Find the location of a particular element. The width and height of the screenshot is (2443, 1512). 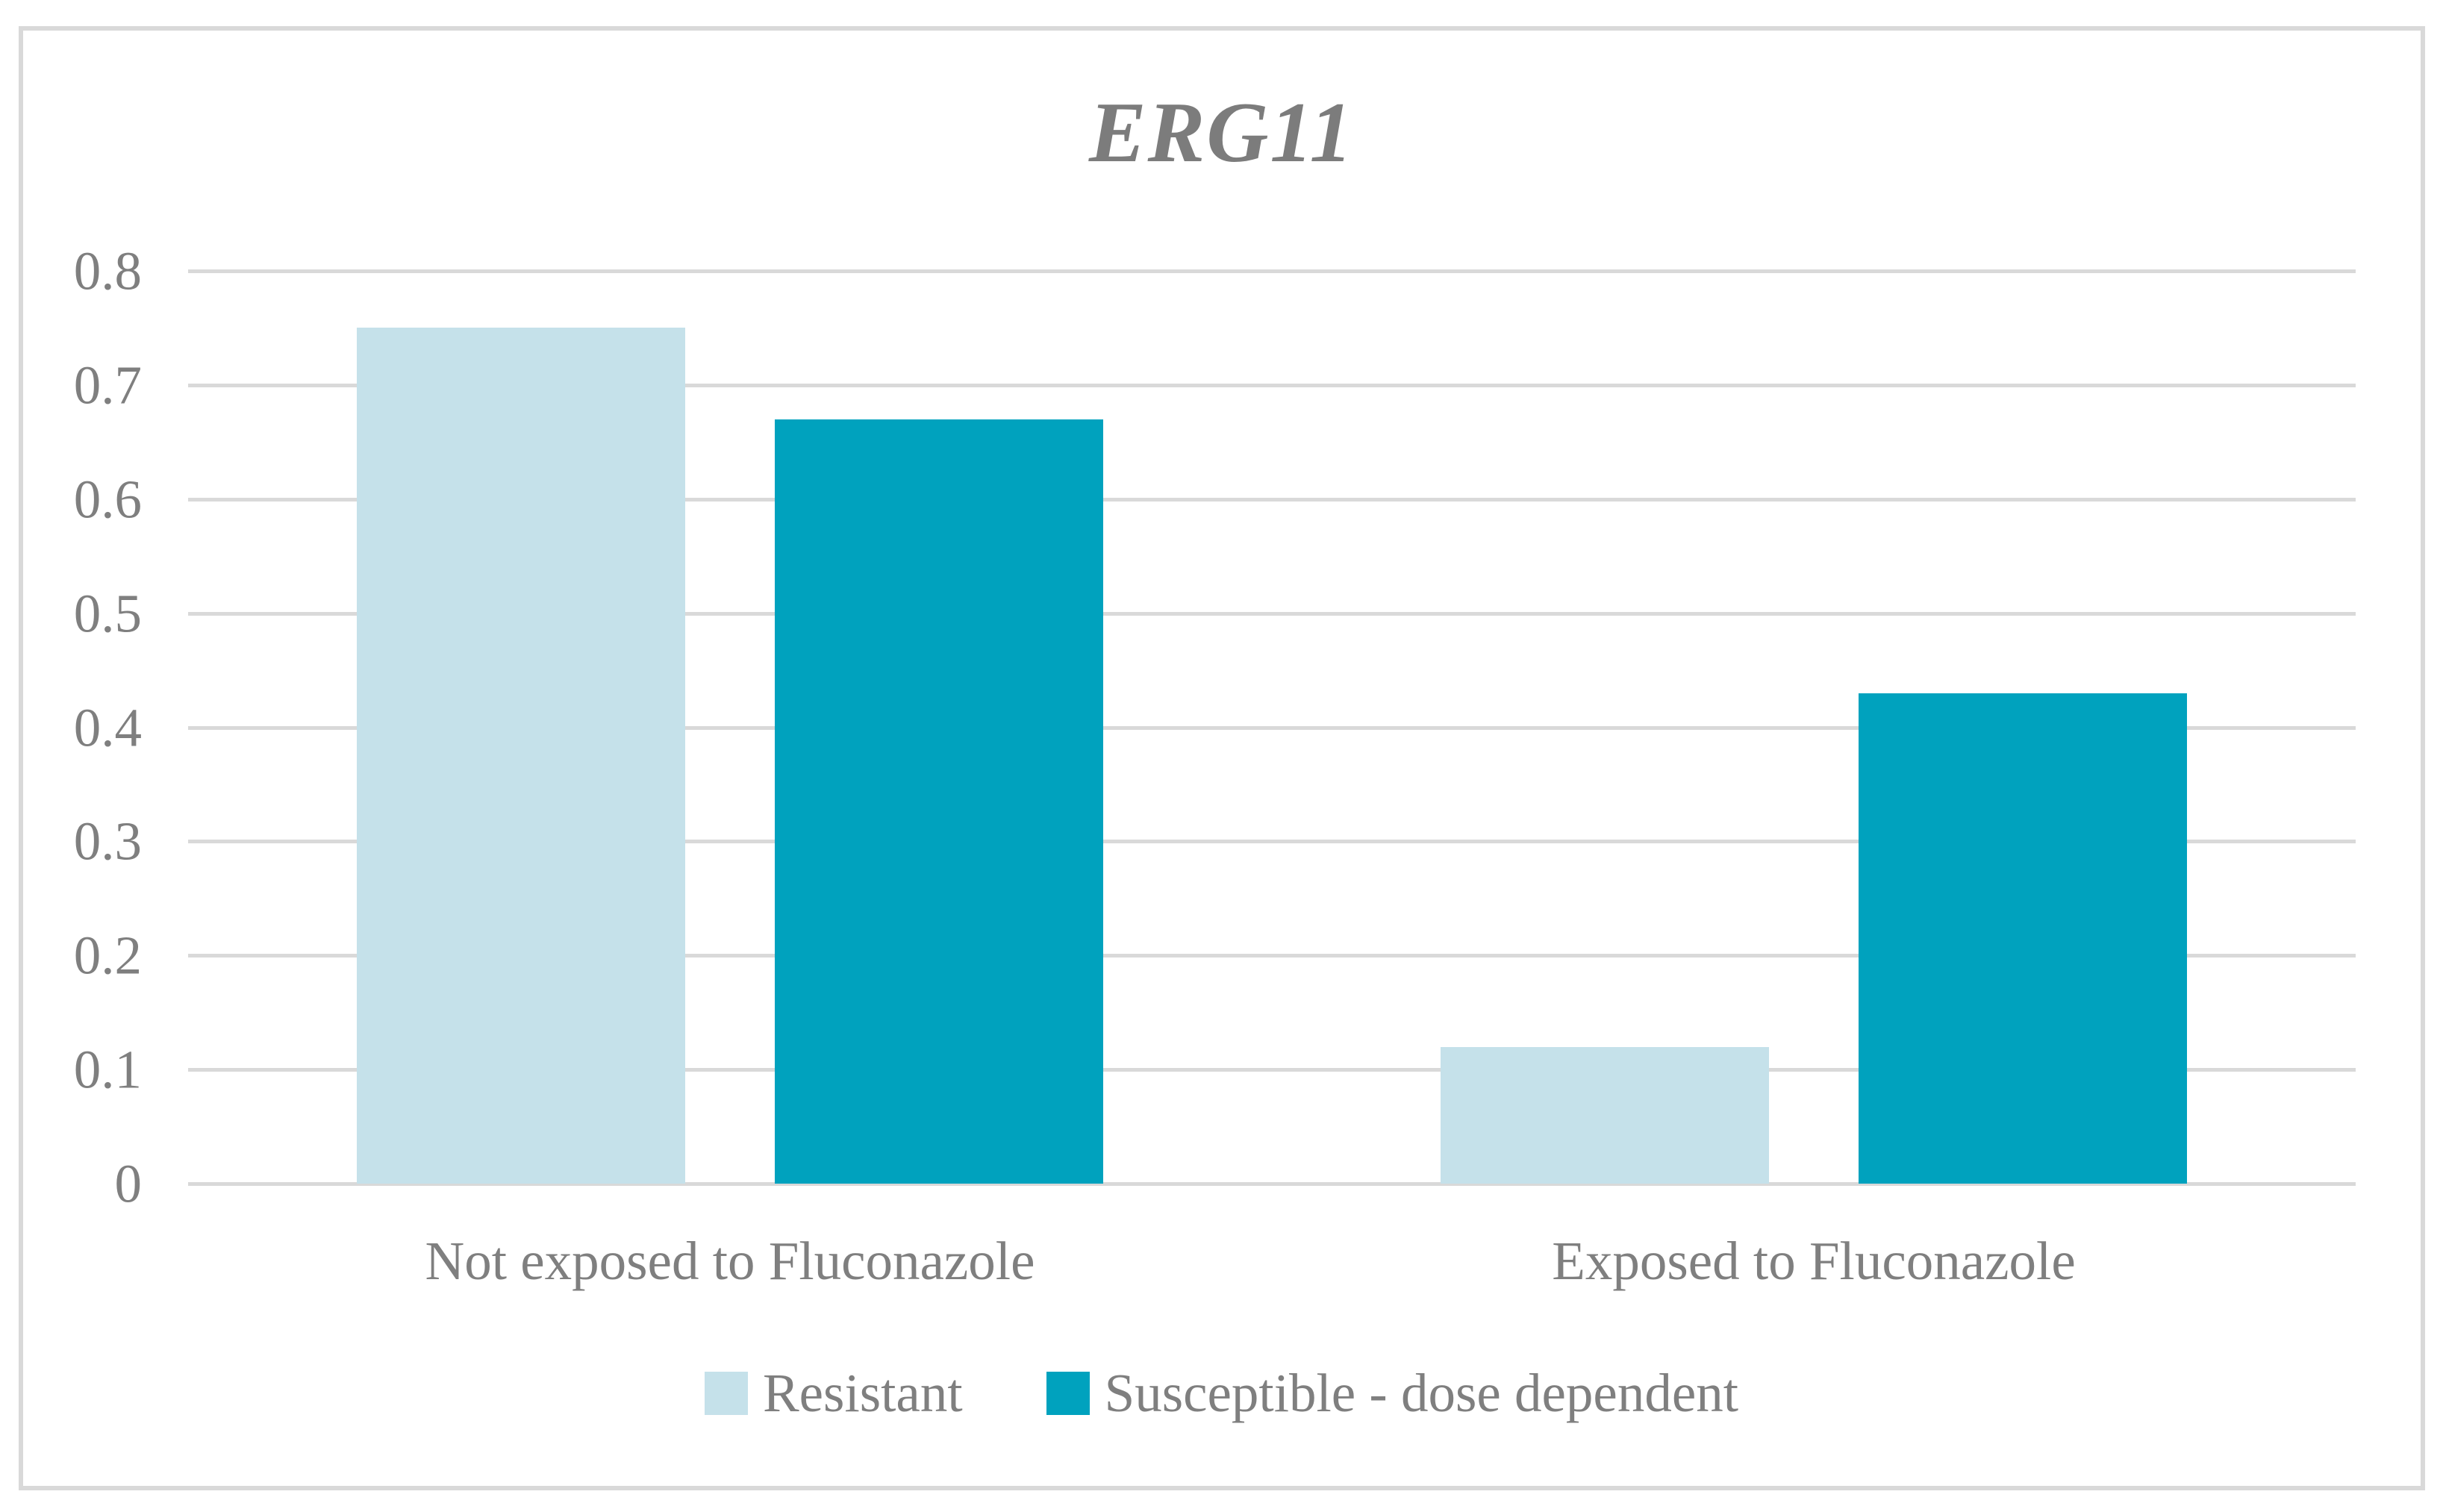

bar-resistant-not-exposed-to-fluconazole is located at coordinates (521, 756).